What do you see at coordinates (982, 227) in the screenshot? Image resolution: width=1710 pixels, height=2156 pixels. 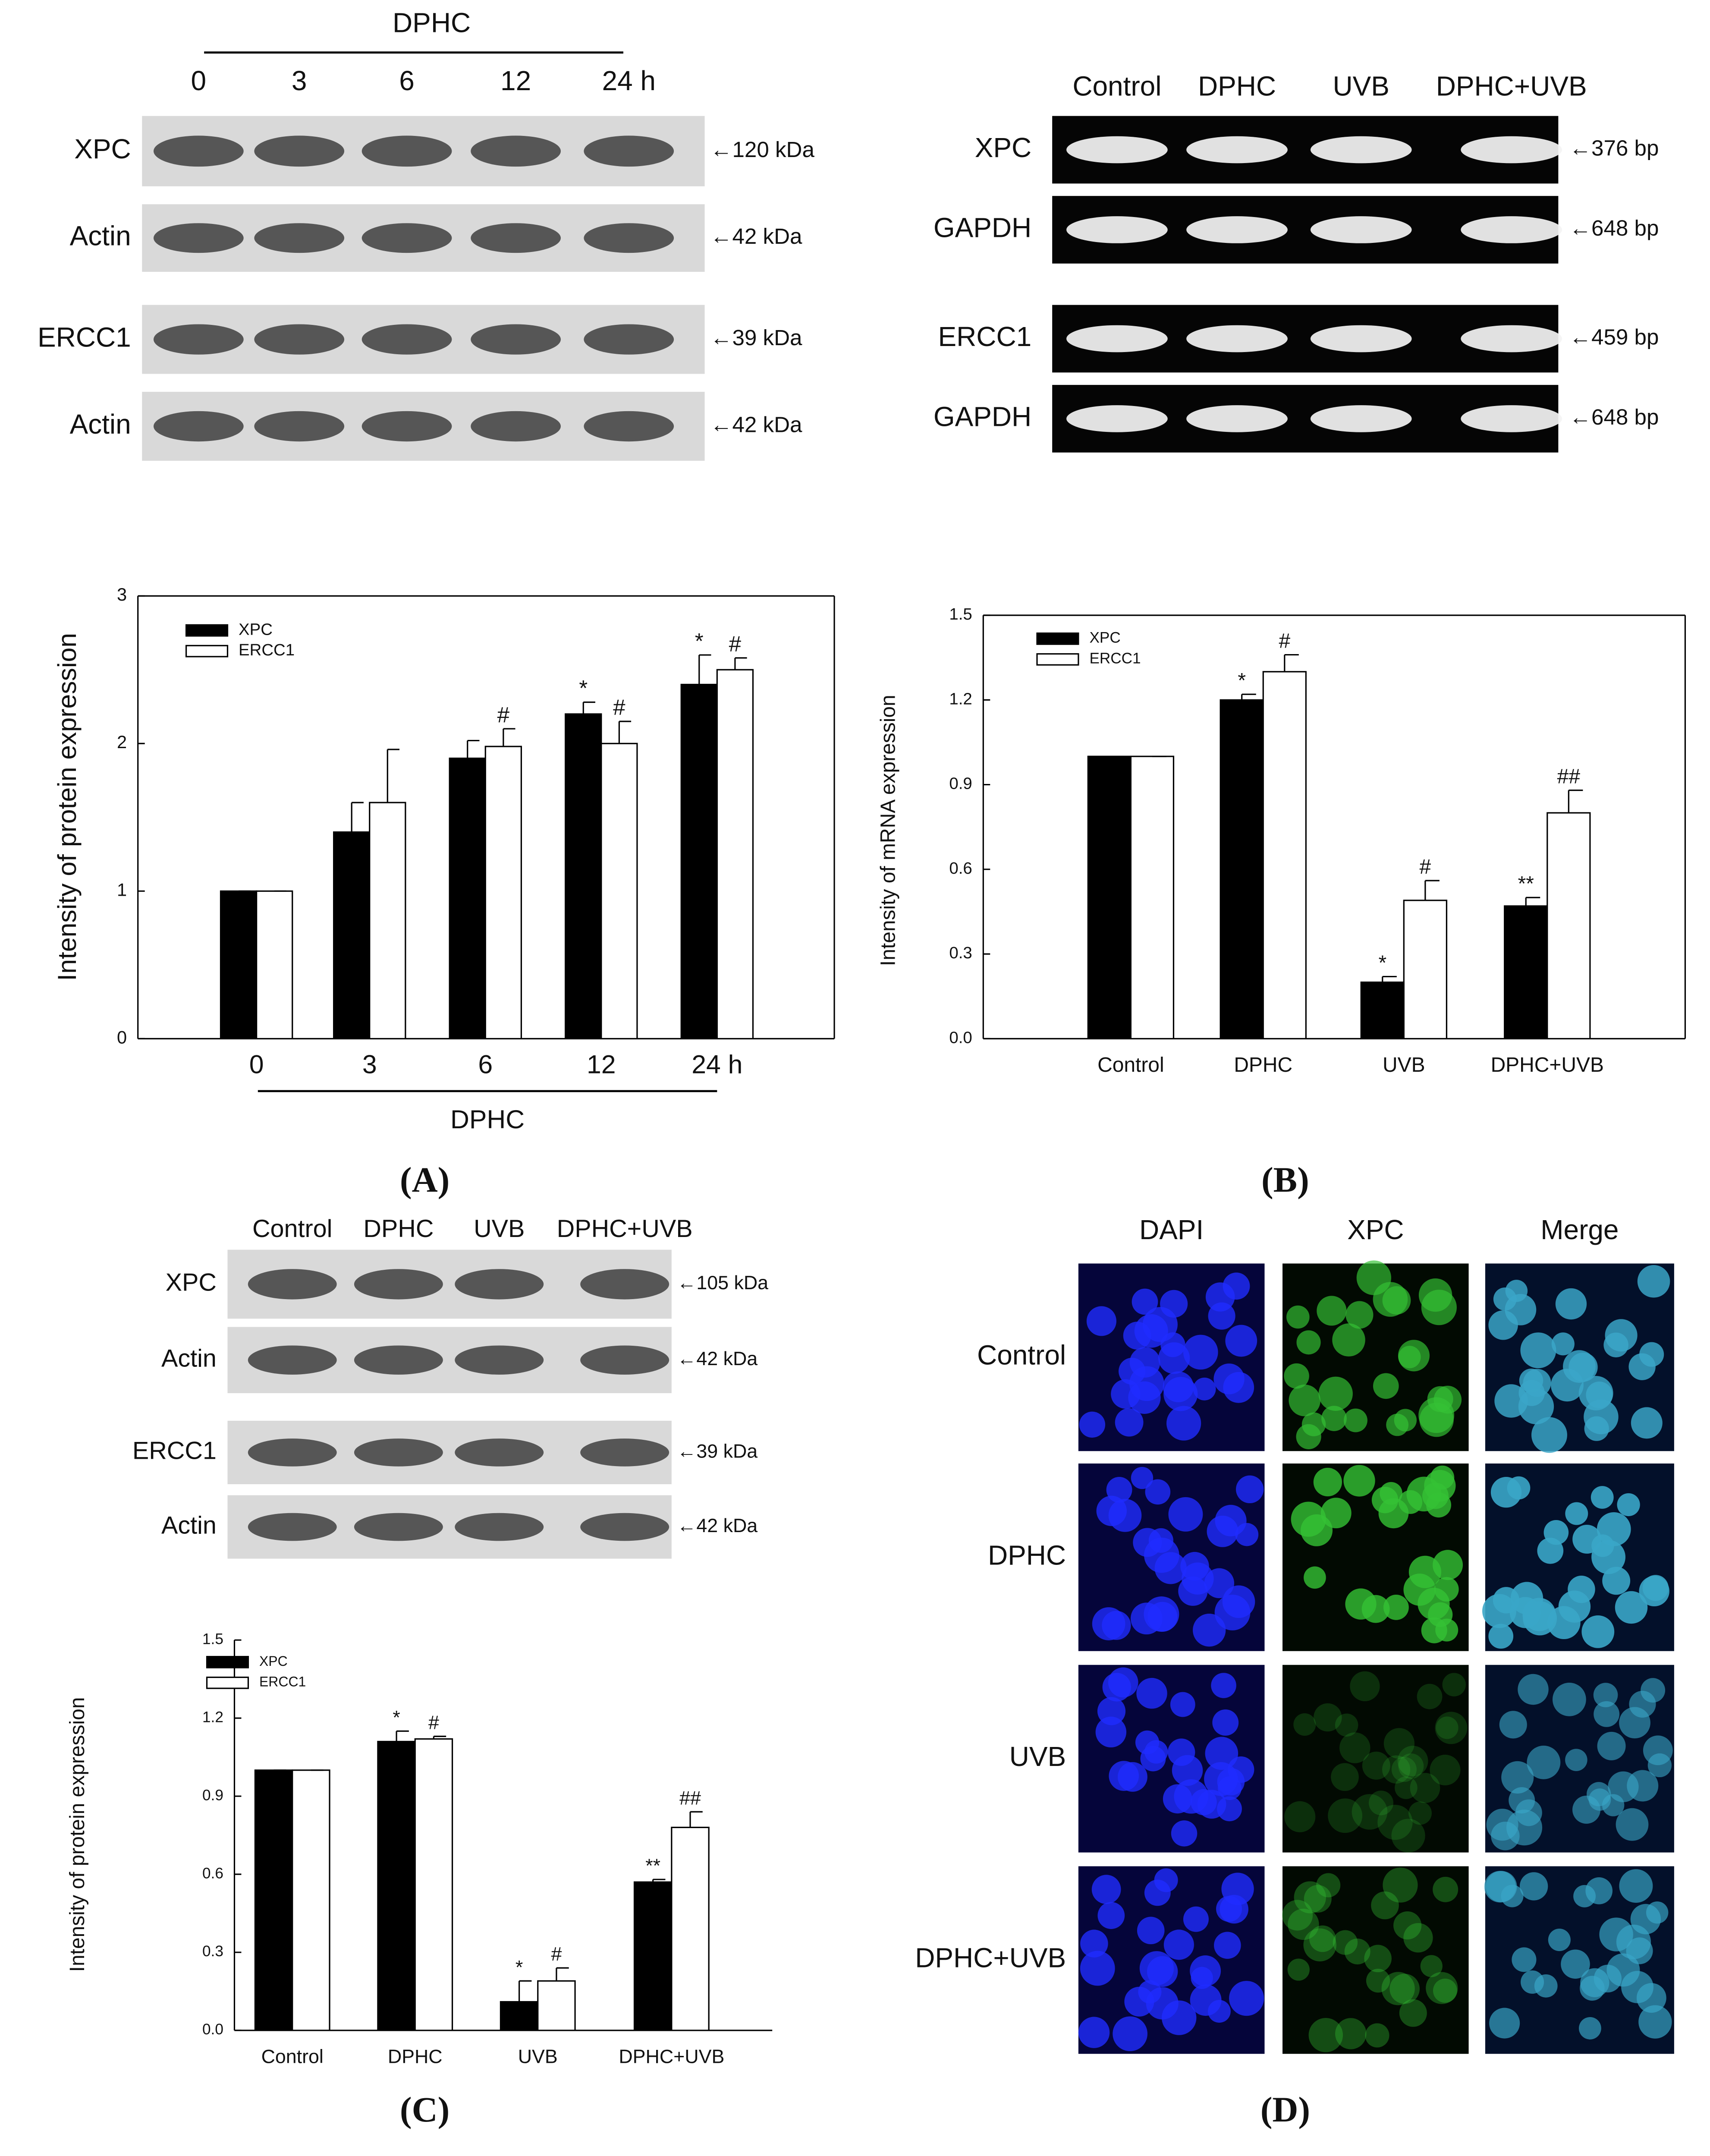 I see `row-label: GAPDH` at bounding box center [982, 227].